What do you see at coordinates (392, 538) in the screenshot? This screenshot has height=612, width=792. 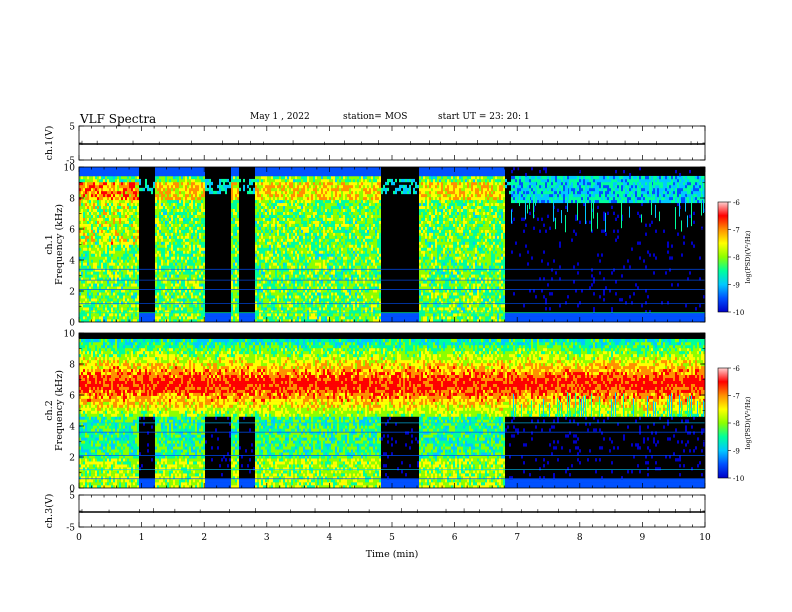 I see `x-tick-label: 5` at bounding box center [392, 538].